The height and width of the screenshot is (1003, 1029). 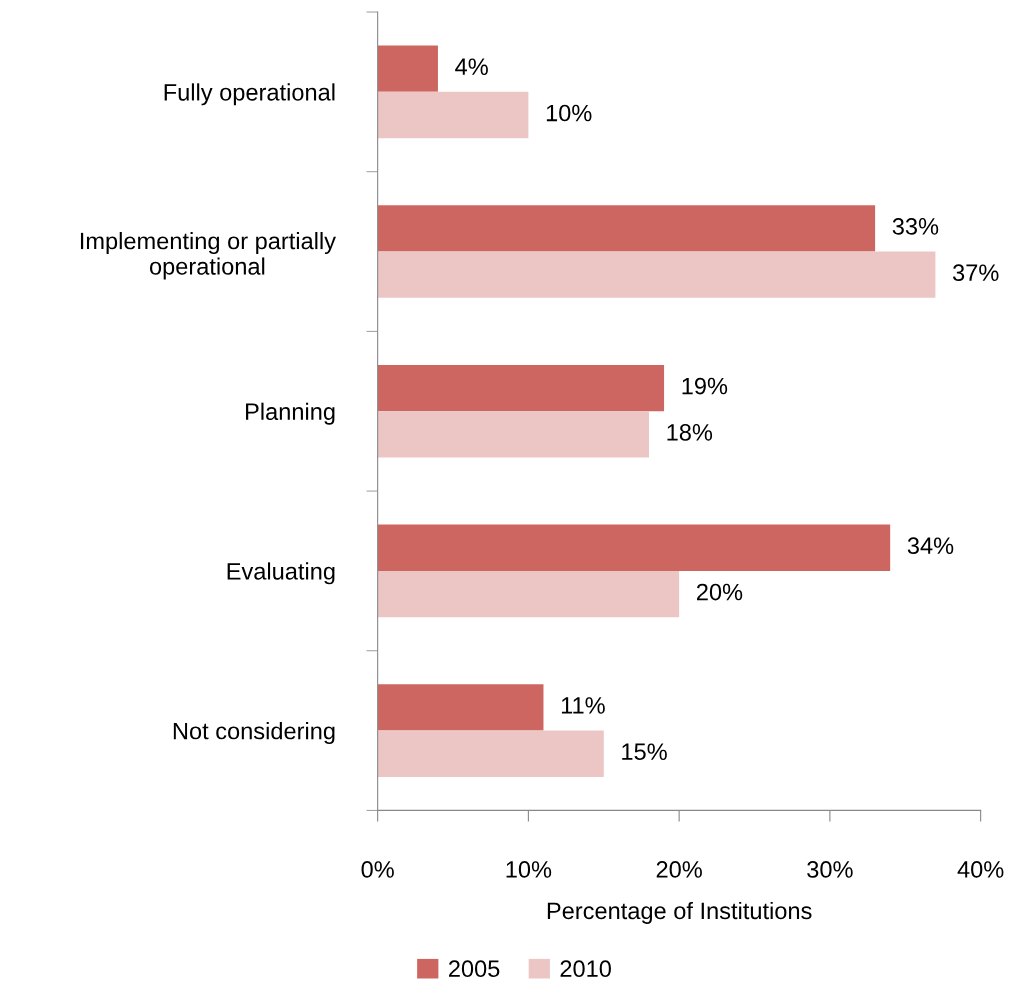 I want to click on x-axis-title: Percentage of Institutions, so click(x=679, y=912).